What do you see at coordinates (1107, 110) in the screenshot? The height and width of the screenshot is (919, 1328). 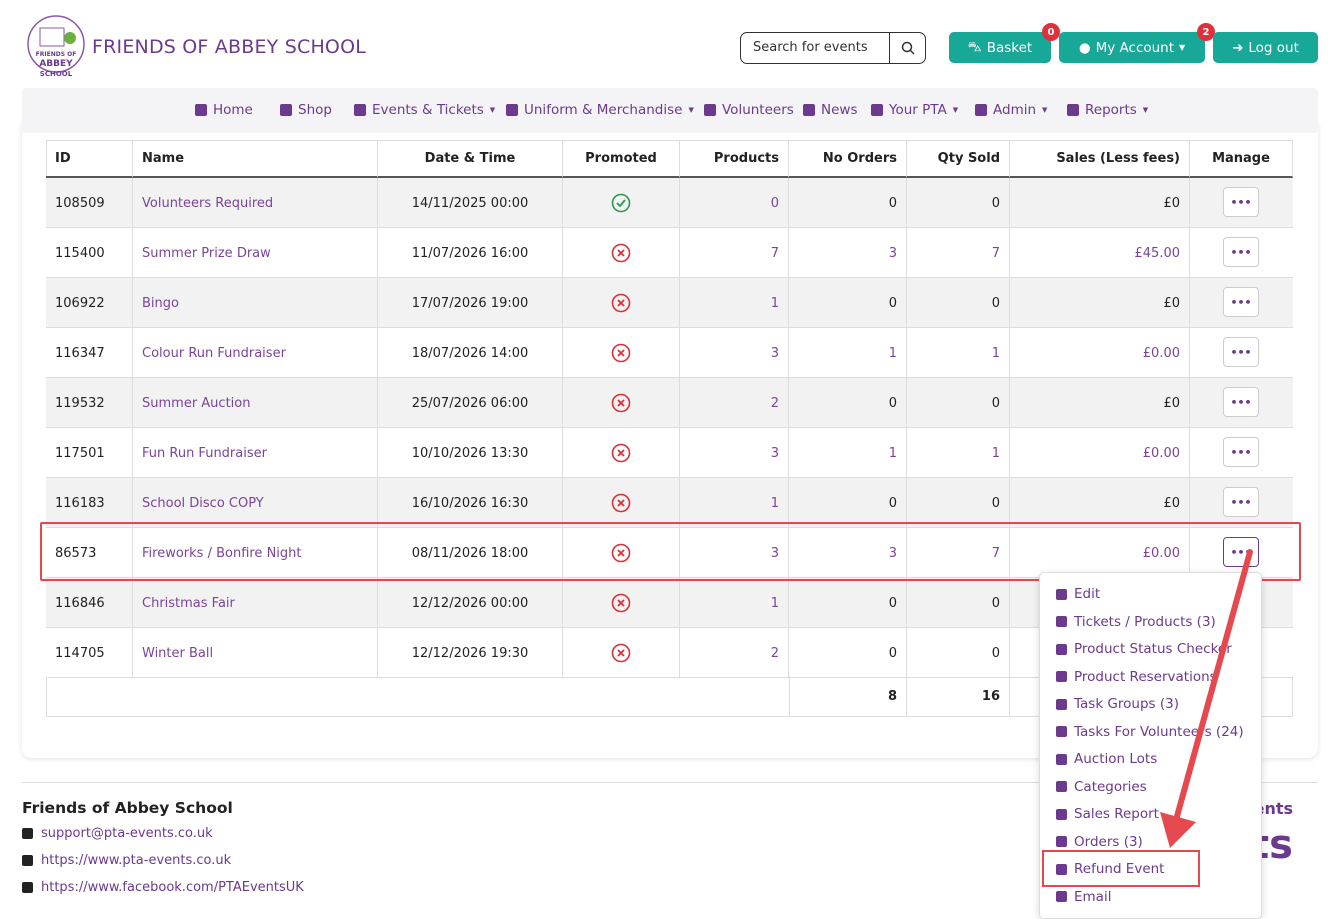 I see `nav-item: Reports ▼` at bounding box center [1107, 110].